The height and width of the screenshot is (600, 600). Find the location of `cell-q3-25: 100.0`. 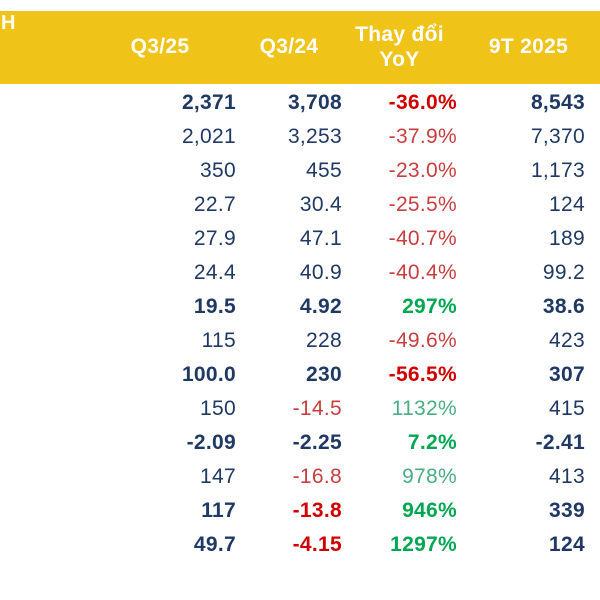

cell-q3-25: 100.0 is located at coordinates (208, 374).